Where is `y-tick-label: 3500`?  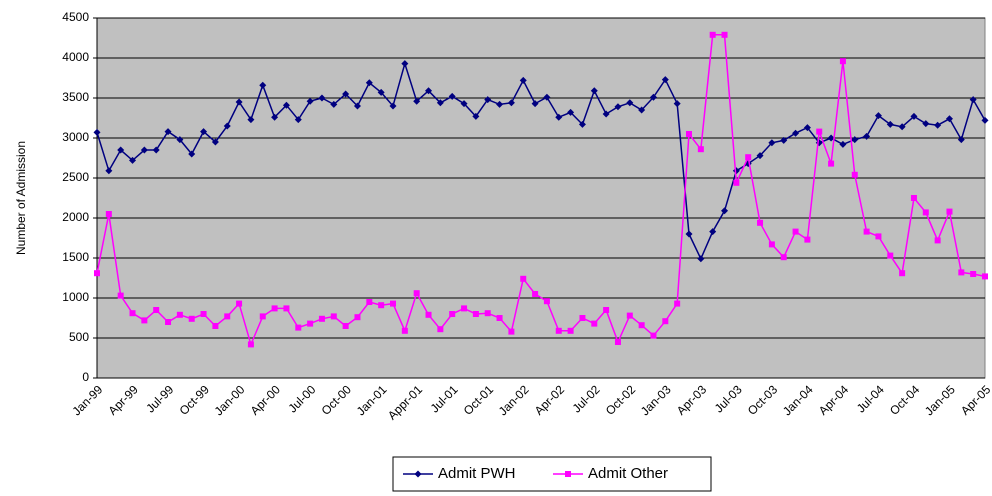
y-tick-label: 3500 is located at coordinates (75, 97).